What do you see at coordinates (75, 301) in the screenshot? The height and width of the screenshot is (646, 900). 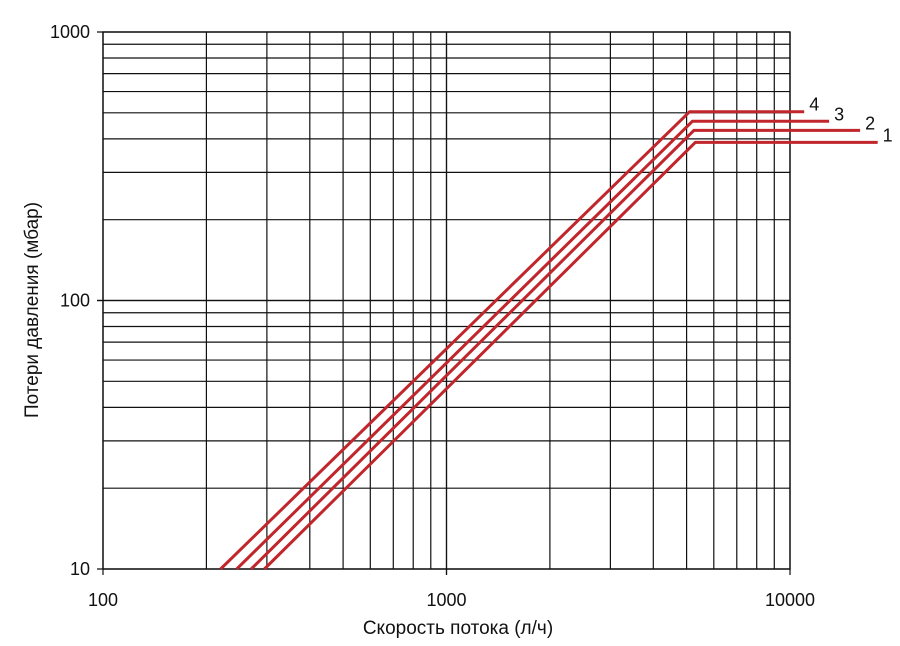 I see `y-tick-label: 100` at bounding box center [75, 301].